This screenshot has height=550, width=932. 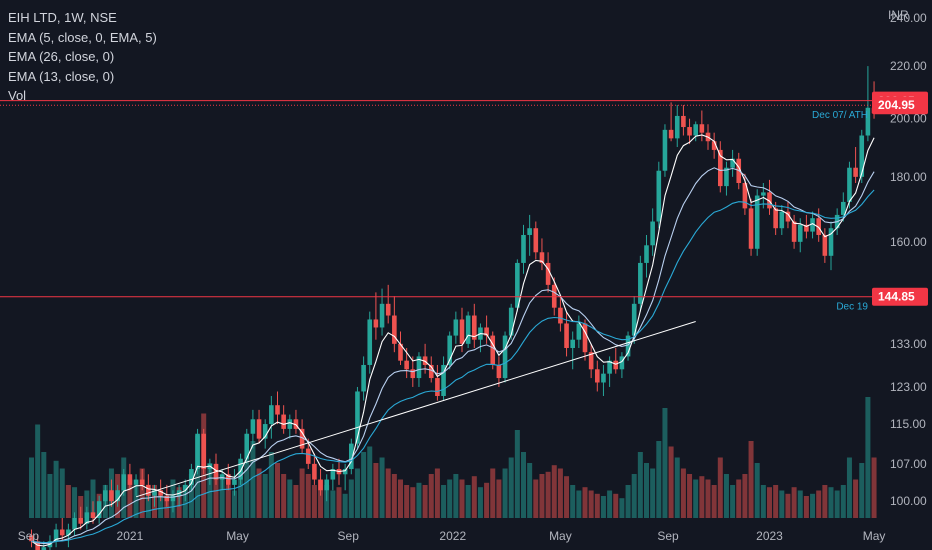 I want to click on legend-ema-5: EMA (5, close, 0, EMA, 5), so click(x=82, y=37).